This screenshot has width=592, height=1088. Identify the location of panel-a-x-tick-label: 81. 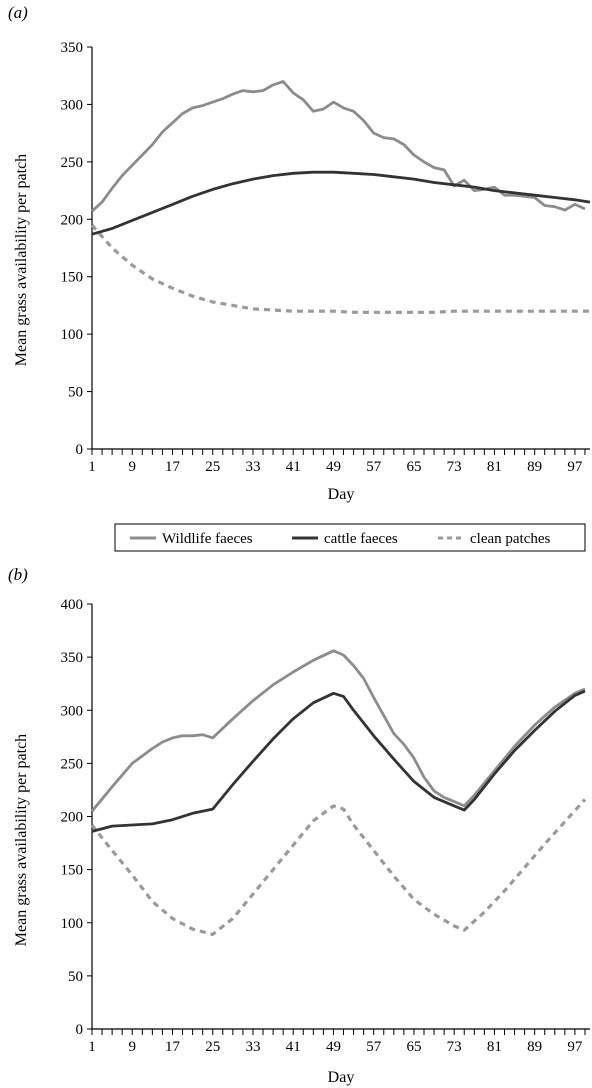
(494, 467).